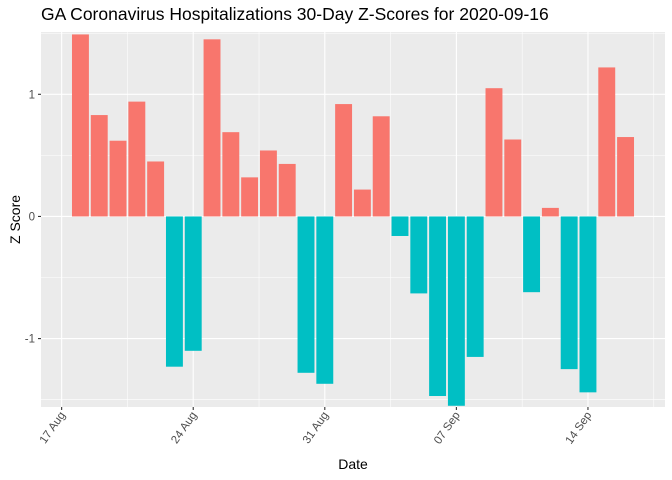 The height and width of the screenshot is (480, 672). I want to click on x-tick-label: 31 Aug, so click(316, 428).